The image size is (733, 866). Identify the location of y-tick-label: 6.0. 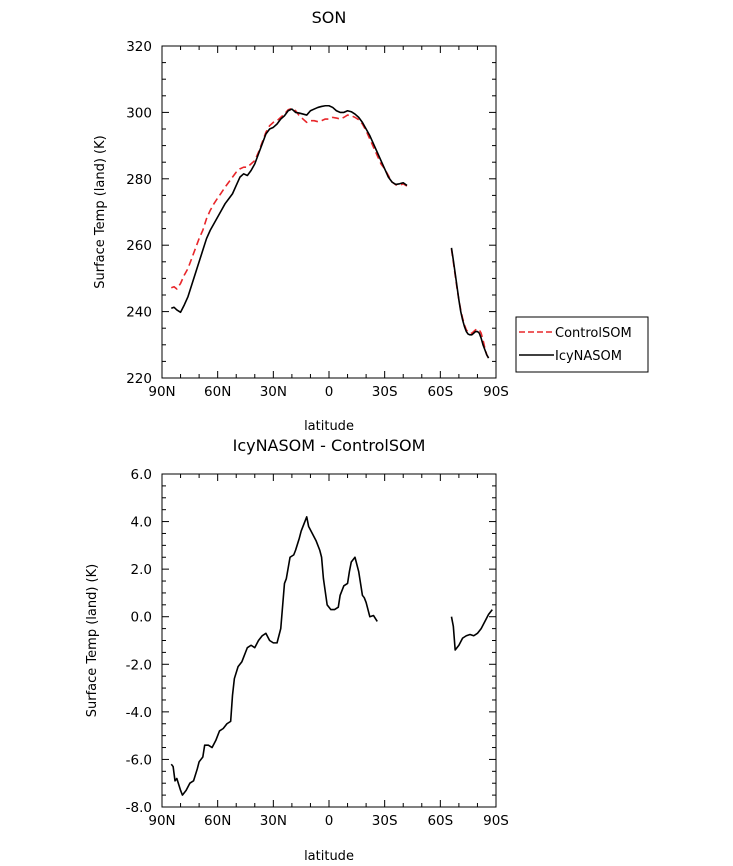
(141, 475).